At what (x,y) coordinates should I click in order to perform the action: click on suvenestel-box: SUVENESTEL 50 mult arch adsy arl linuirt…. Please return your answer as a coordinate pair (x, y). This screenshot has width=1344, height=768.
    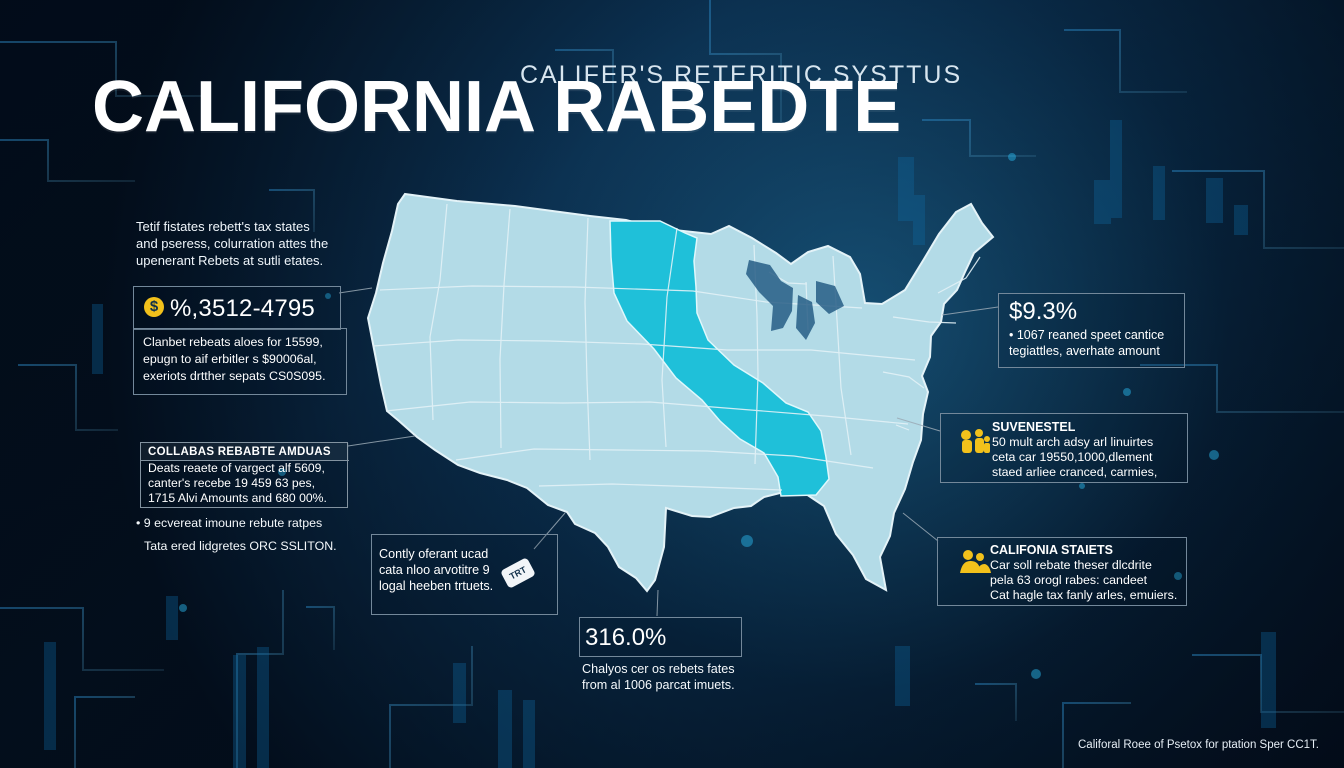
    Looking at the image, I should click on (1064, 448).